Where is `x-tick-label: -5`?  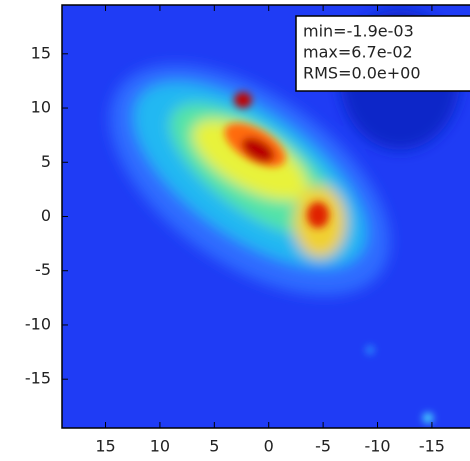 x-tick-label: -5 is located at coordinates (323, 446).